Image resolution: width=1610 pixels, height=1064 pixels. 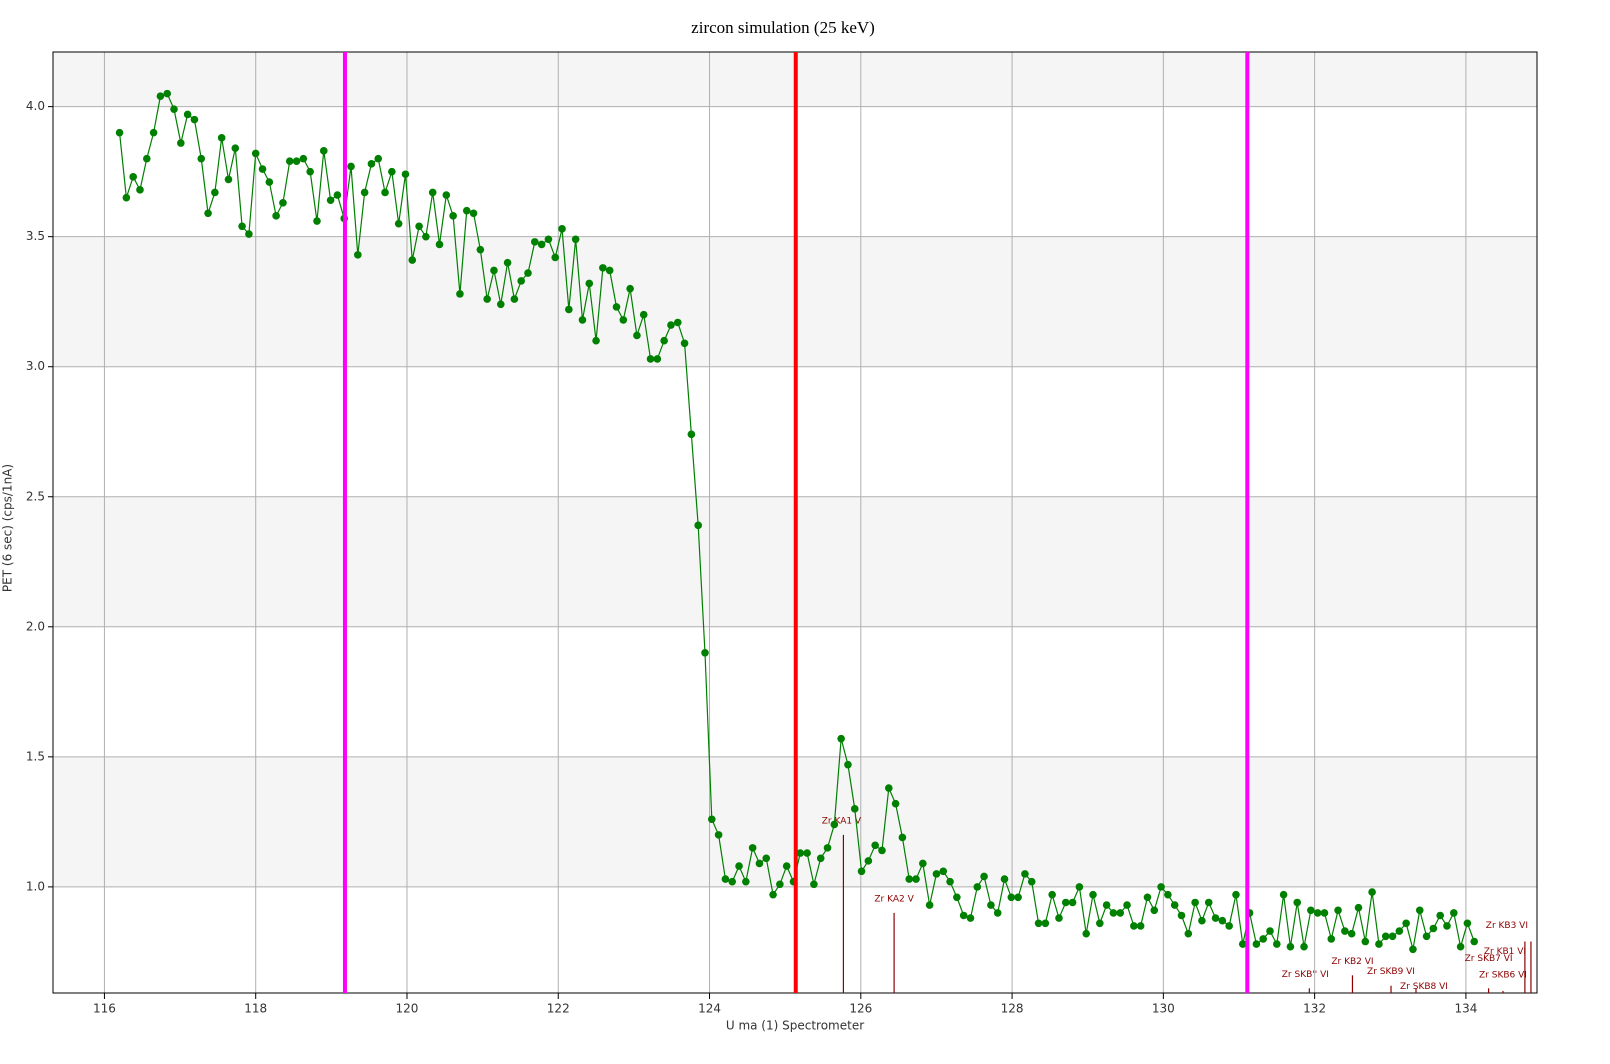 I want to click on peak-label: Zr SKB7 VI, so click(x=1489, y=959).